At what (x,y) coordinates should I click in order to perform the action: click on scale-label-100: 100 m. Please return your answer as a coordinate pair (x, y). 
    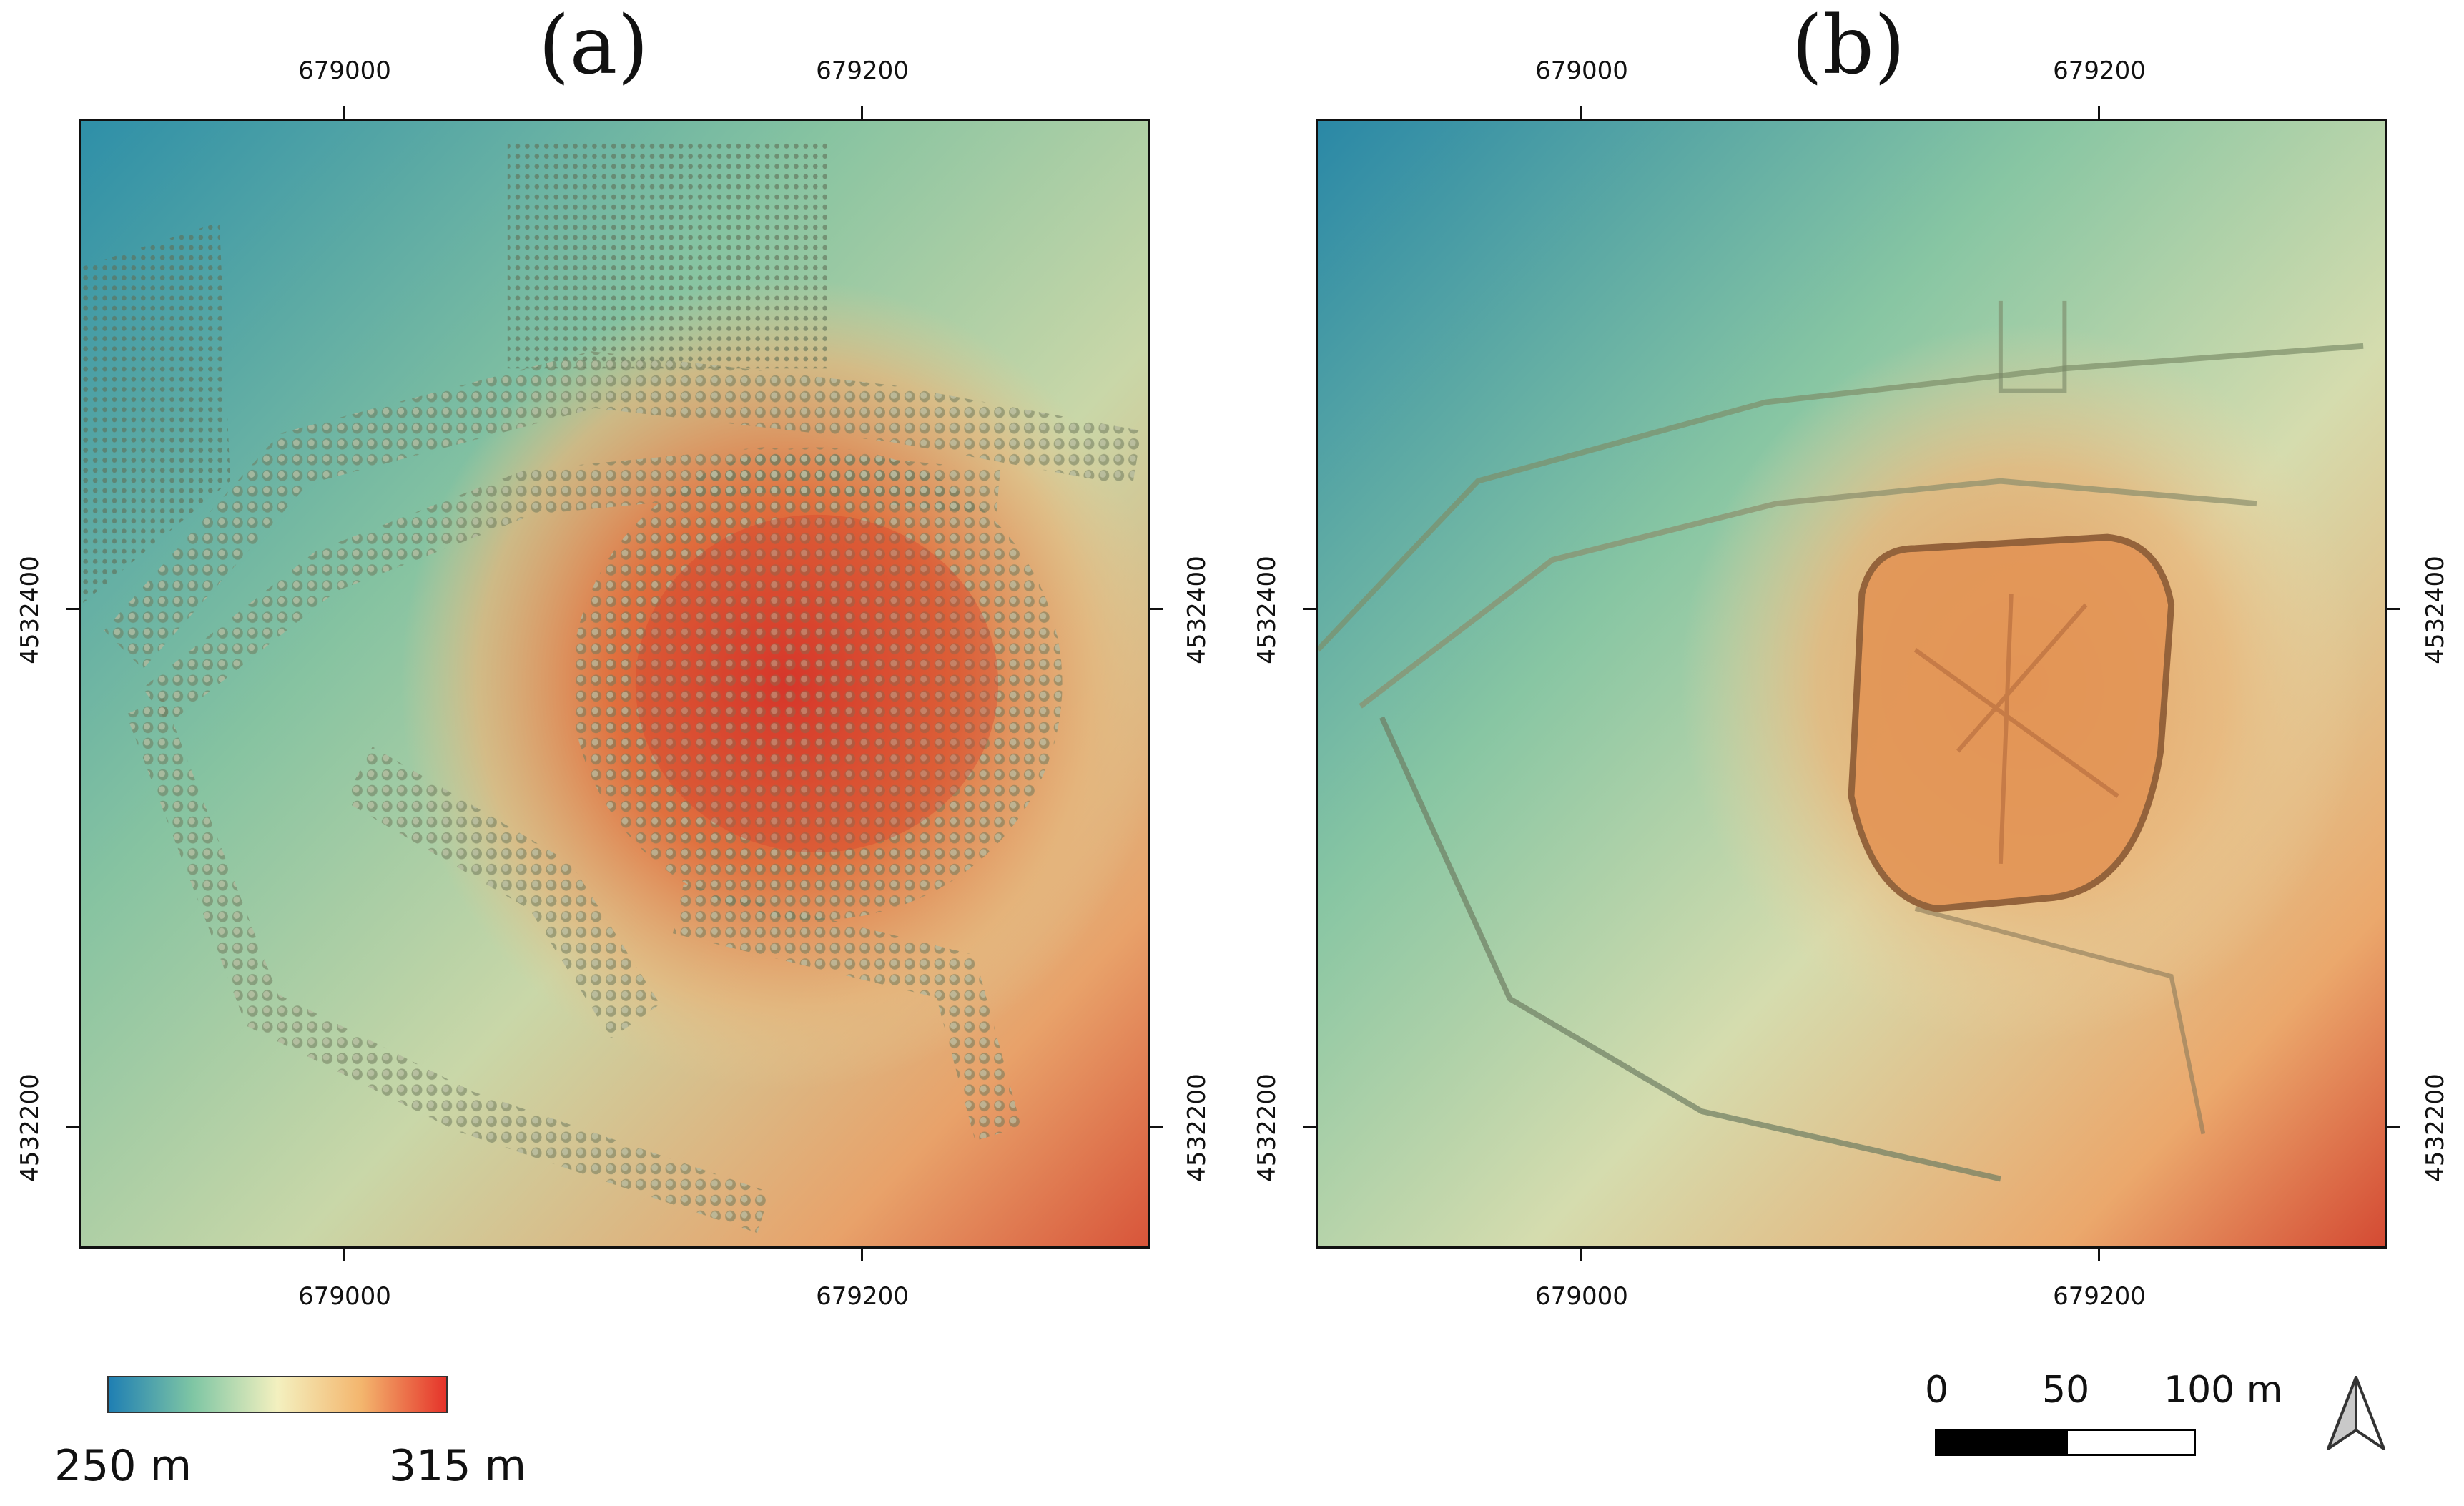
    Looking at the image, I should click on (2224, 1391).